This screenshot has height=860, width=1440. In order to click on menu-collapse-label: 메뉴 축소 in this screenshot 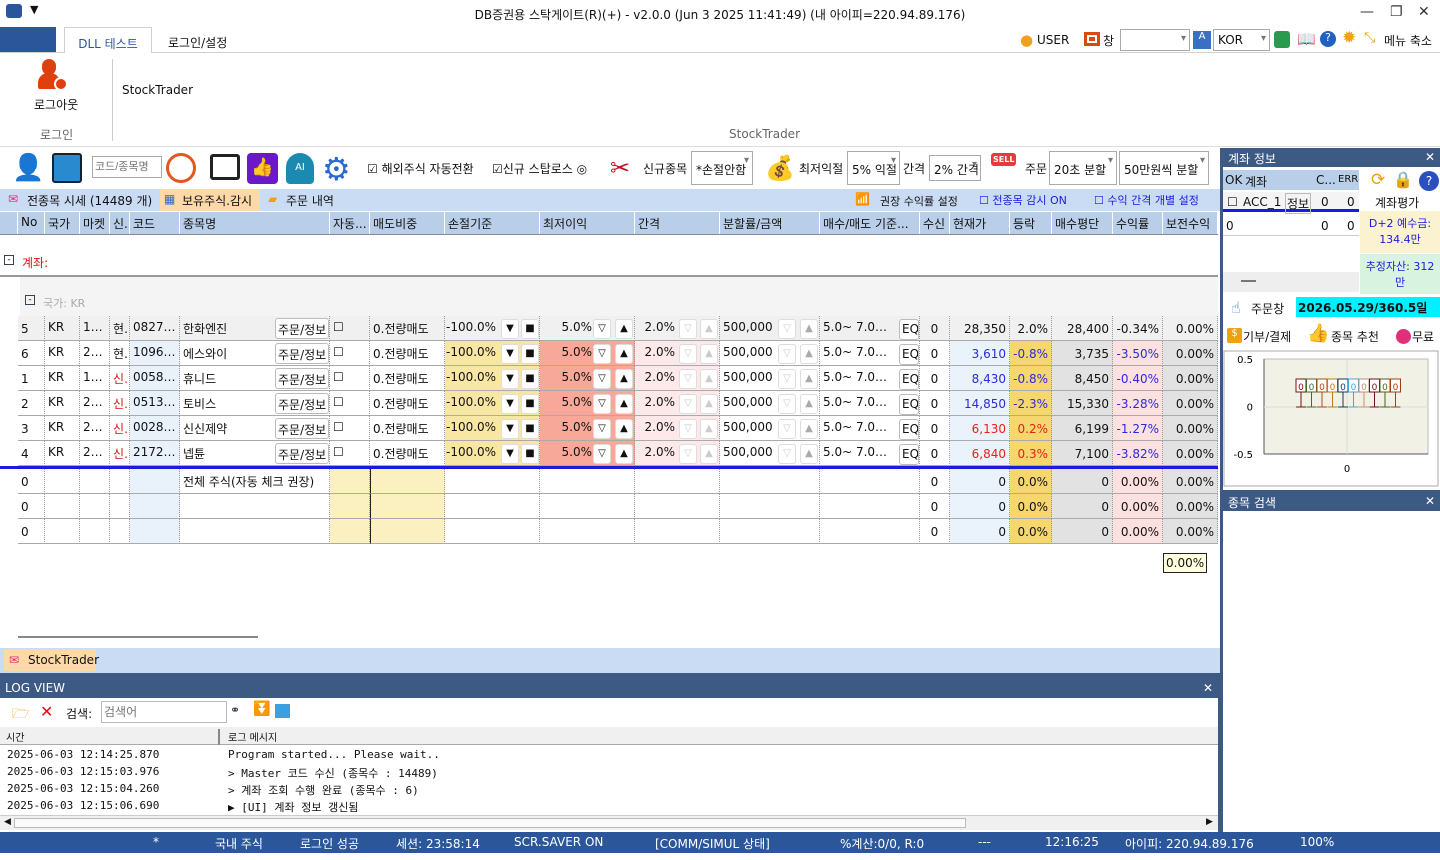, I will do `click(1408, 41)`.